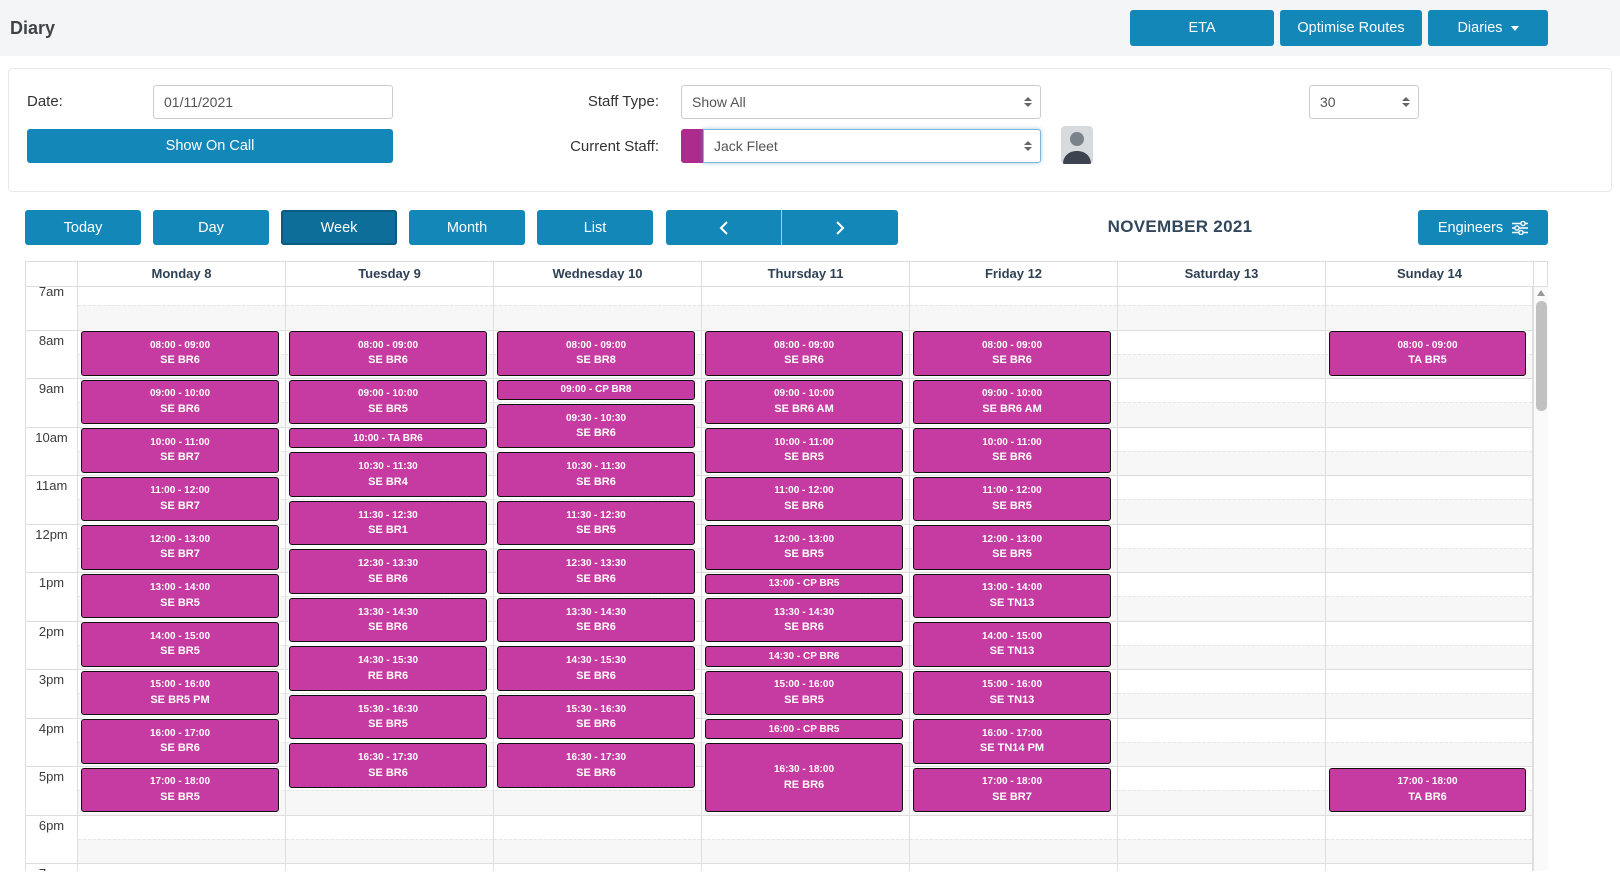 The width and height of the screenshot is (1620, 874). What do you see at coordinates (388, 401) in the screenshot?
I see `calendar-event: 09:00 - 10:00 SE BR5` at bounding box center [388, 401].